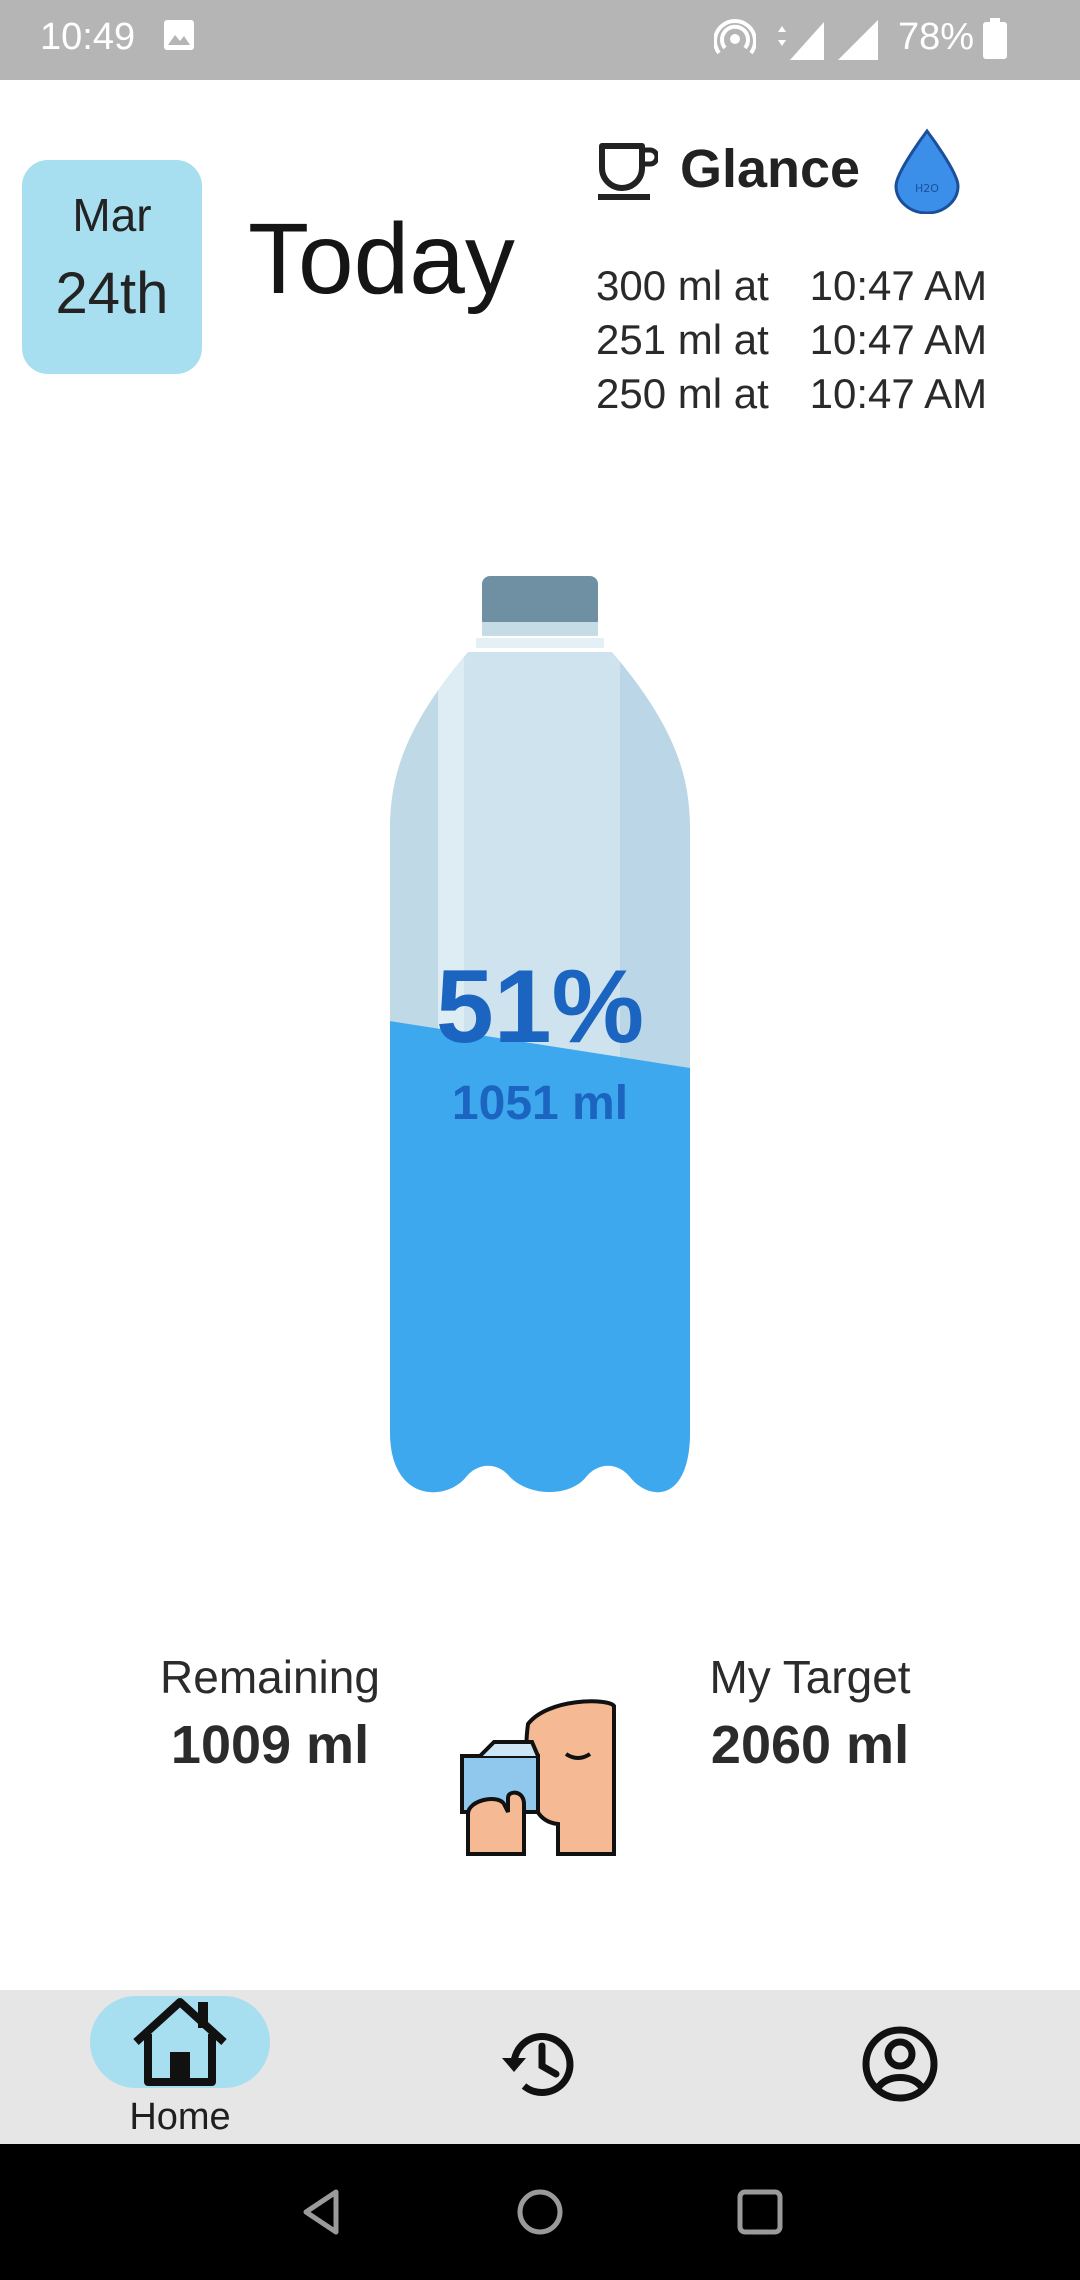  I want to click on date-badge: Mar 24th, so click(112, 267).